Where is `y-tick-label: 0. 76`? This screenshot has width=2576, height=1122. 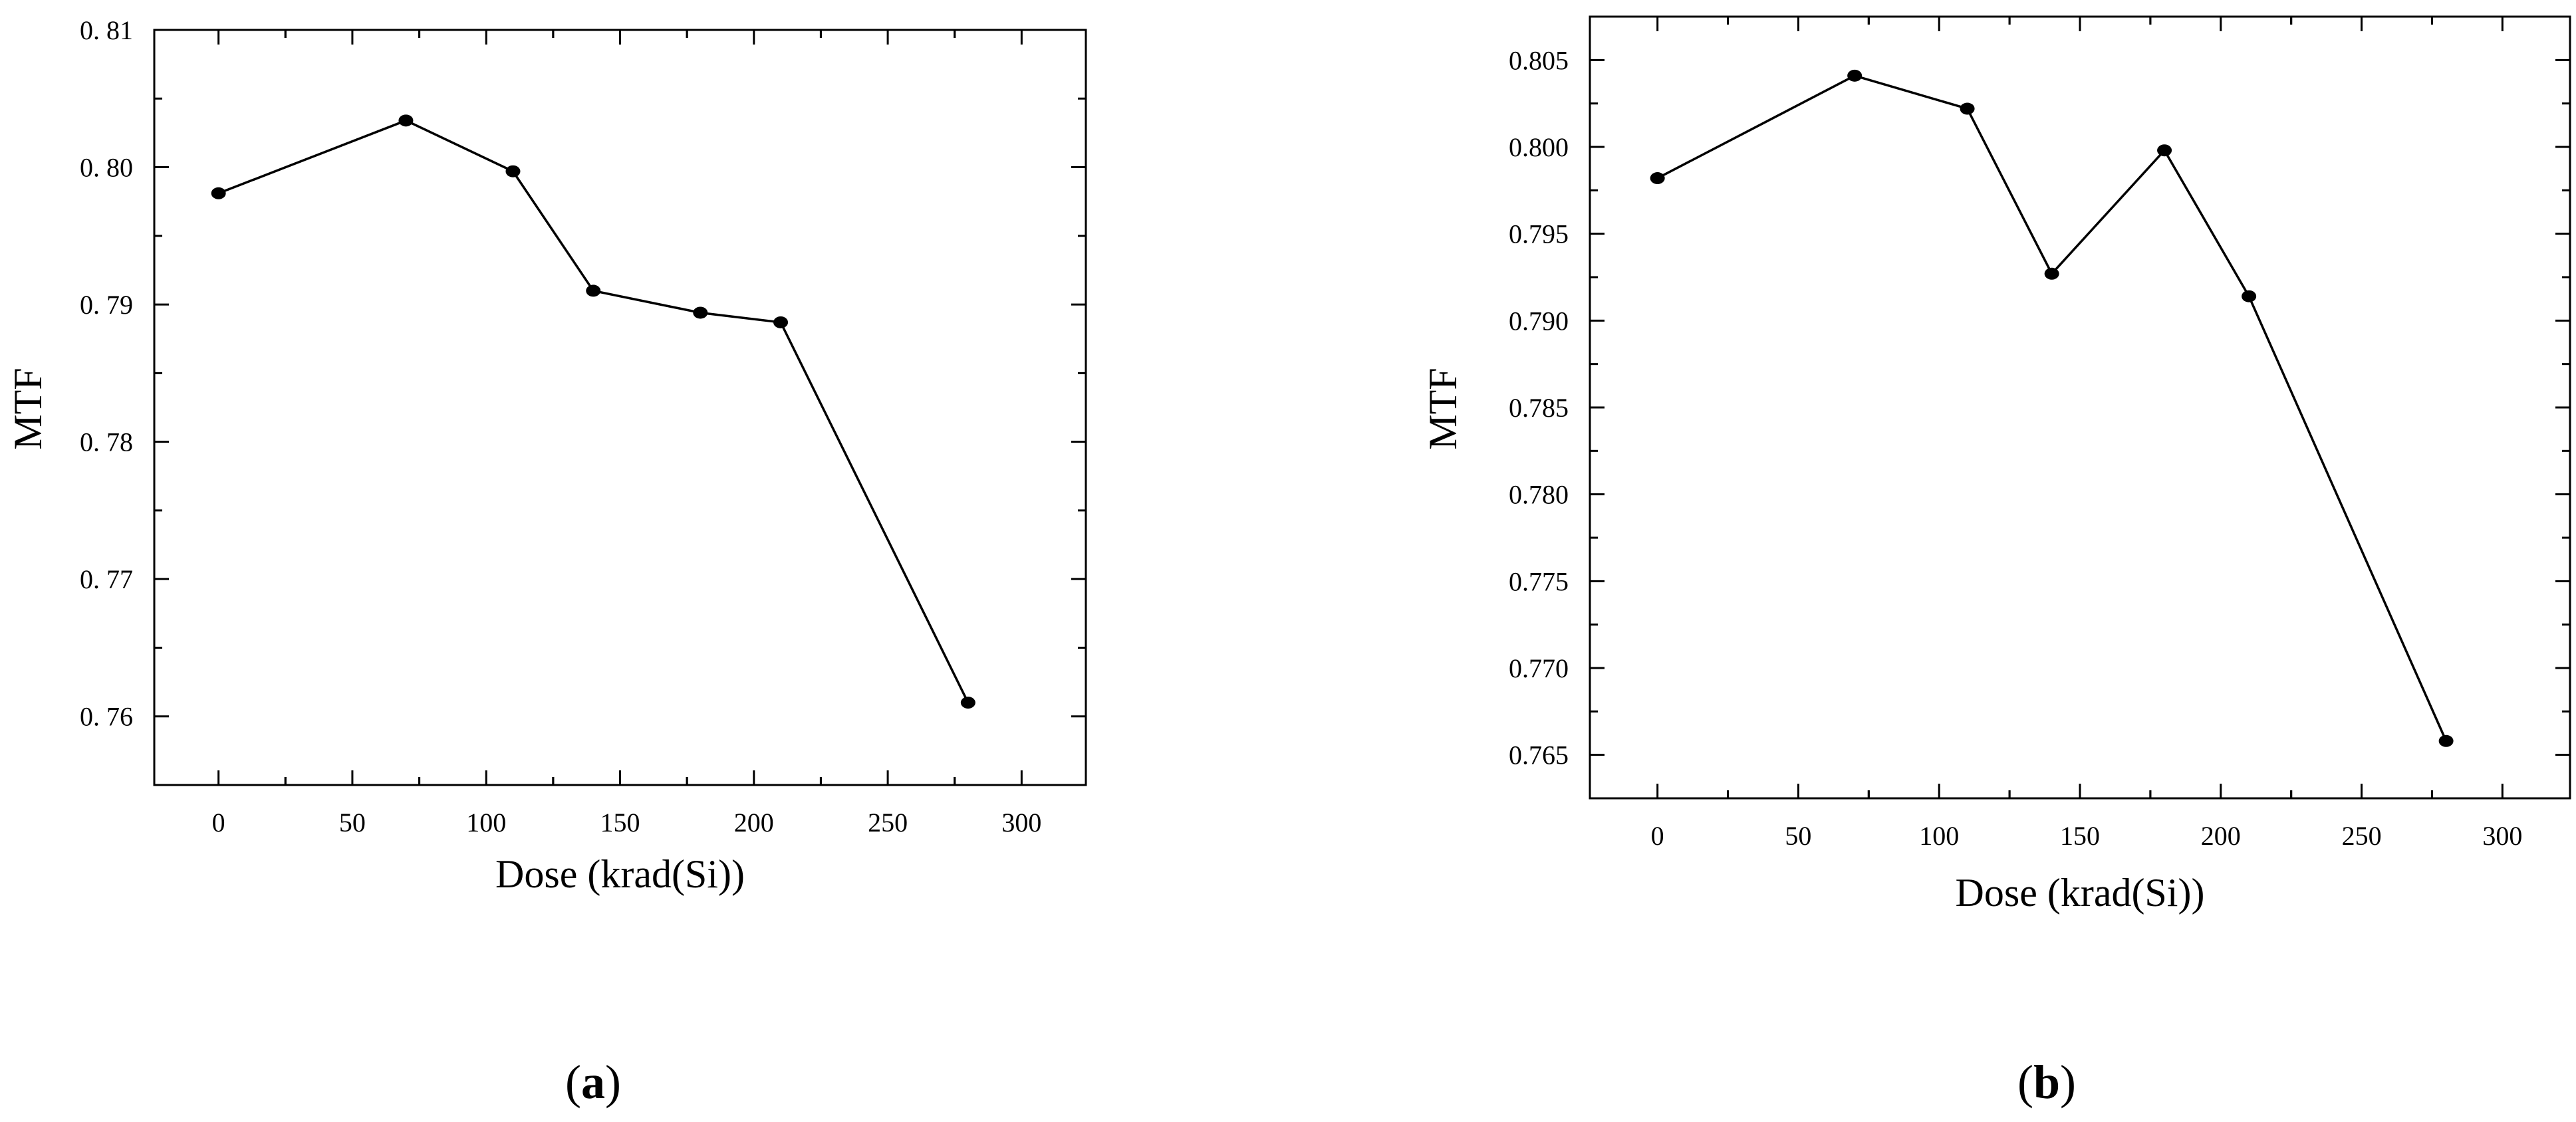
y-tick-label: 0. 76 is located at coordinates (106, 717).